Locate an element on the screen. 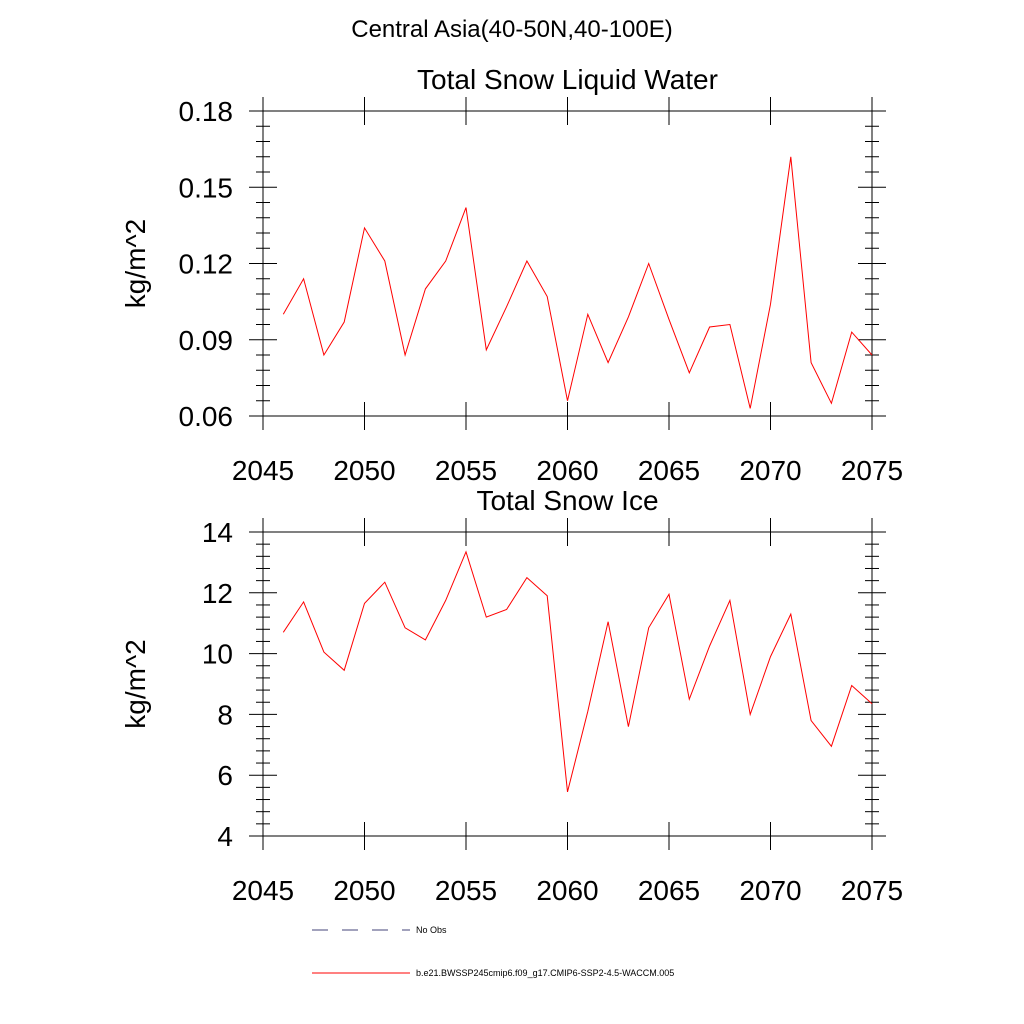 Image resolution: width=1024 pixels, height=1024 pixels. chart-title: Total Snow Ice is located at coordinates (567, 500).